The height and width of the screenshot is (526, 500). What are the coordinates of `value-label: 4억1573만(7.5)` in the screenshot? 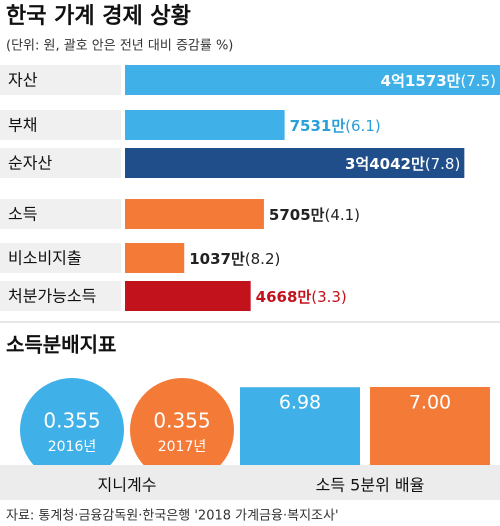 It's located at (438, 81).